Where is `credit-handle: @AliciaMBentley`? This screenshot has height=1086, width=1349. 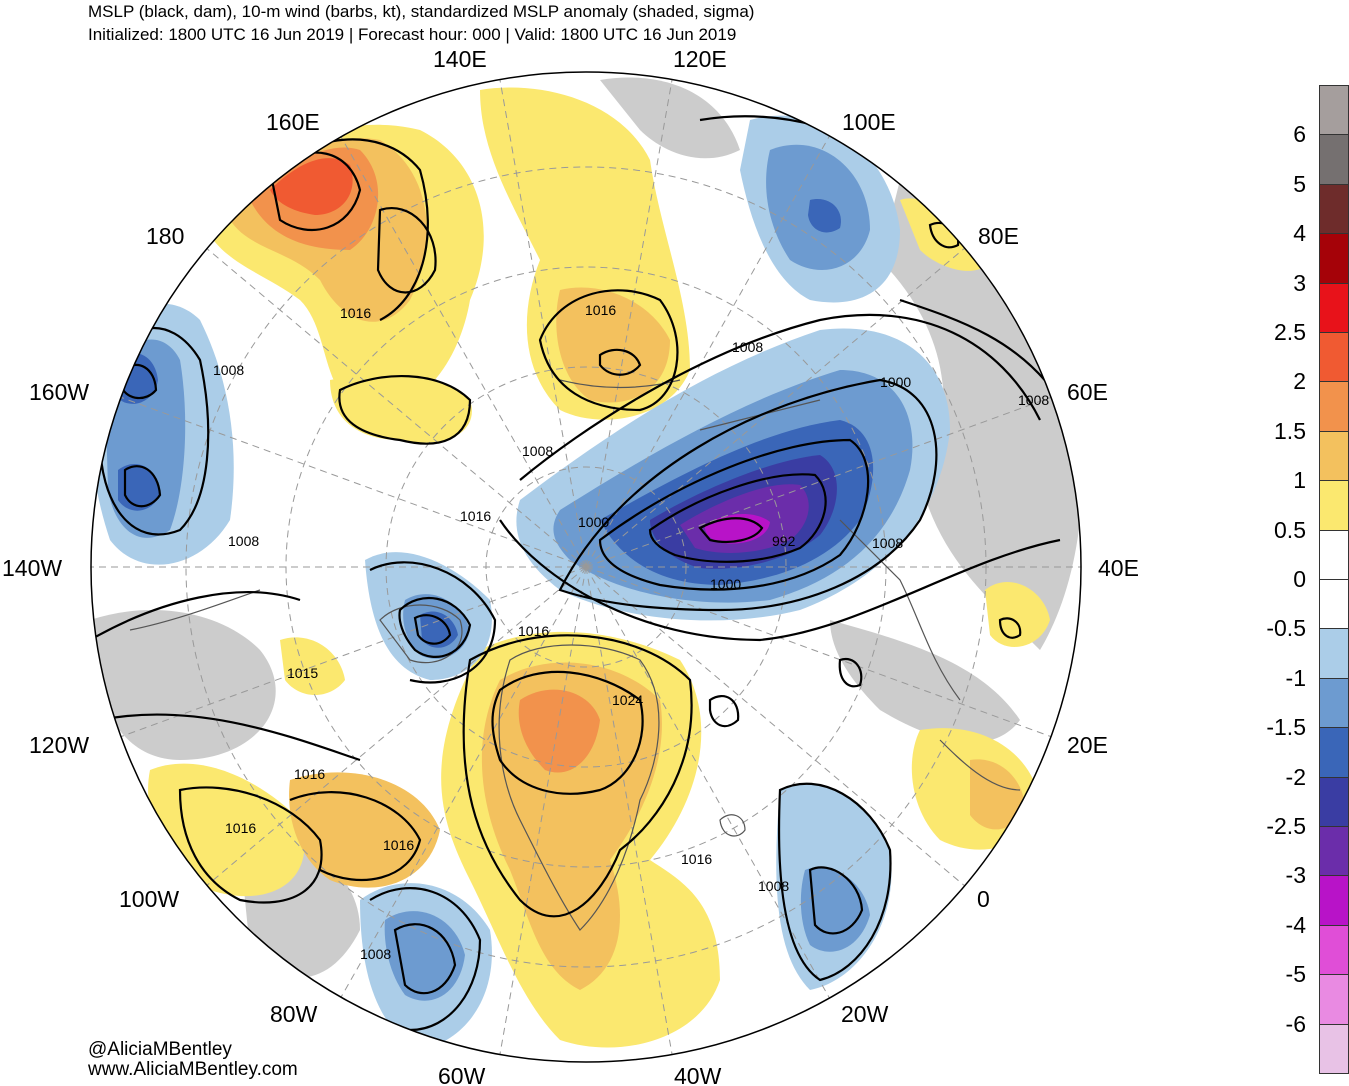
credit-handle: @AliciaMBentley is located at coordinates (160, 1049).